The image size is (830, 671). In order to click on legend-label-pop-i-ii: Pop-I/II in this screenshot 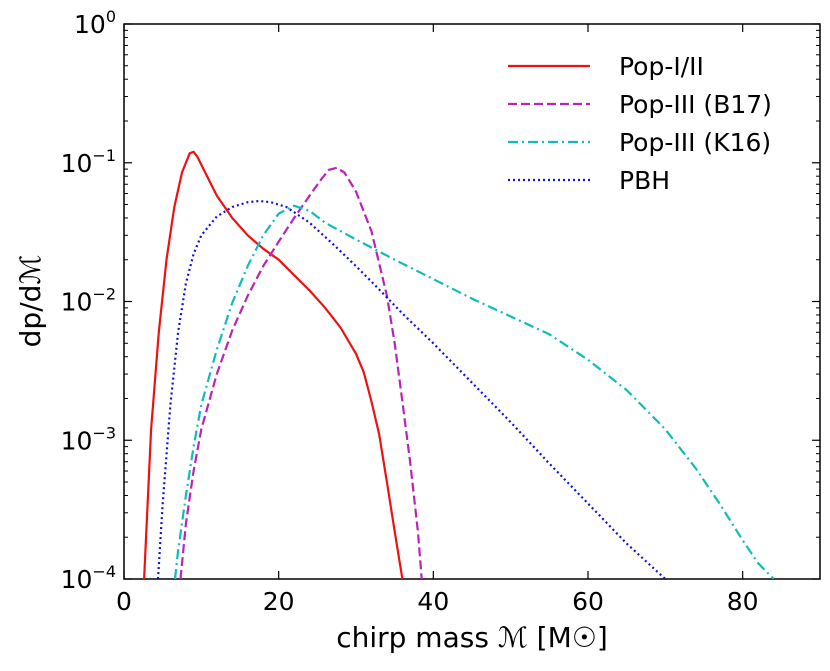, I will do `click(661, 66)`.